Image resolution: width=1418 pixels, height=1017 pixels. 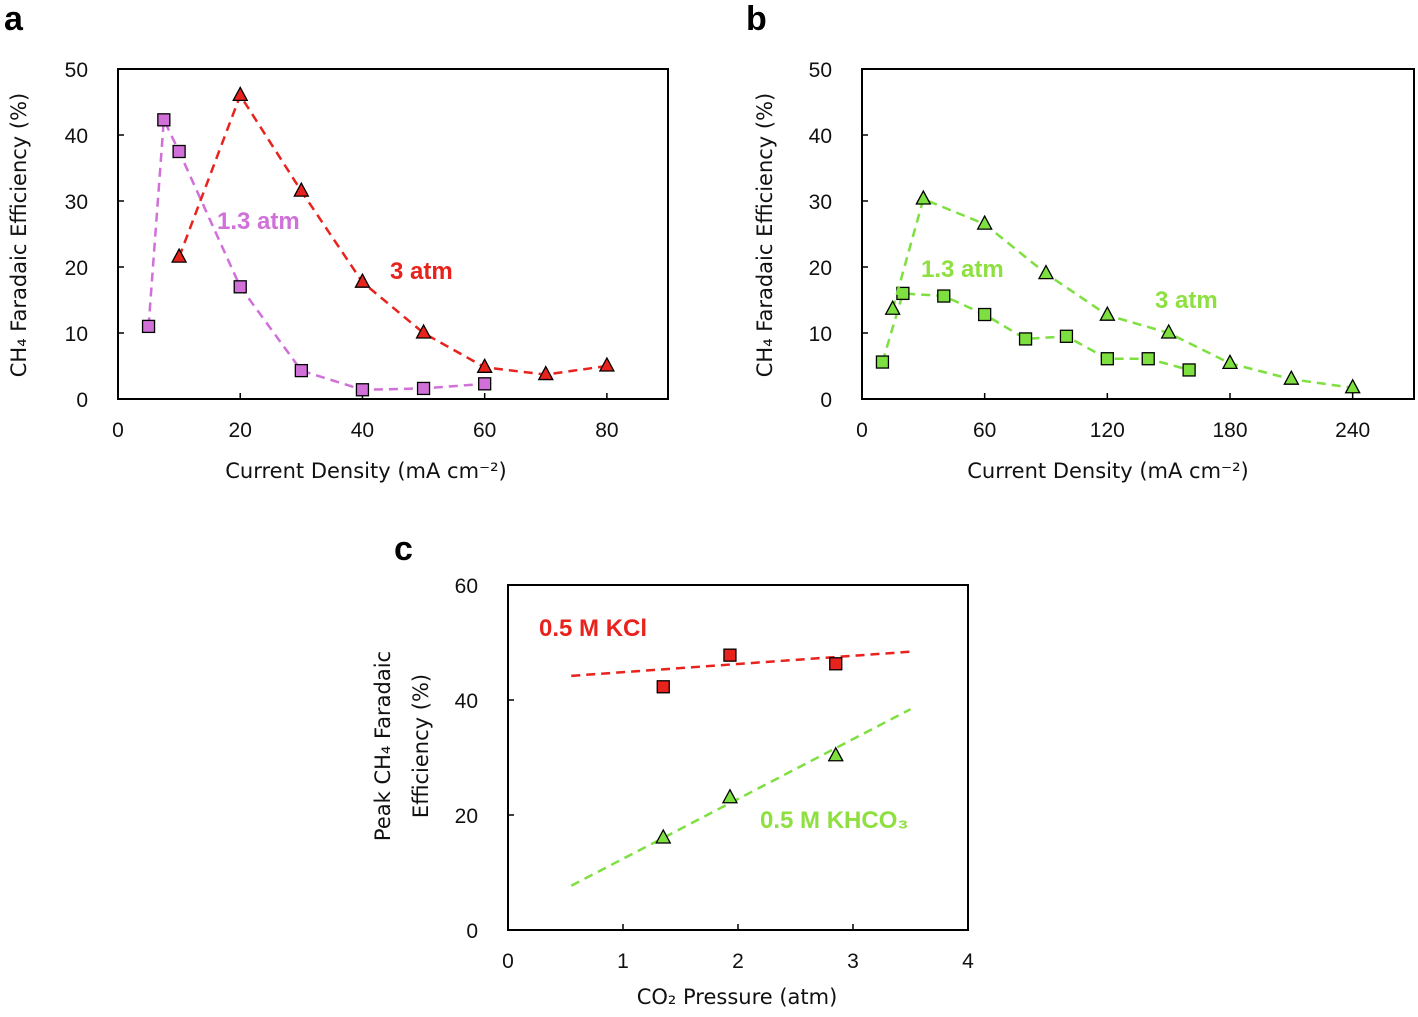 What do you see at coordinates (19, 235) in the screenshot?
I see `panel-a-ylabel: CH₄ Faradaic Efficiency (%)` at bounding box center [19, 235].